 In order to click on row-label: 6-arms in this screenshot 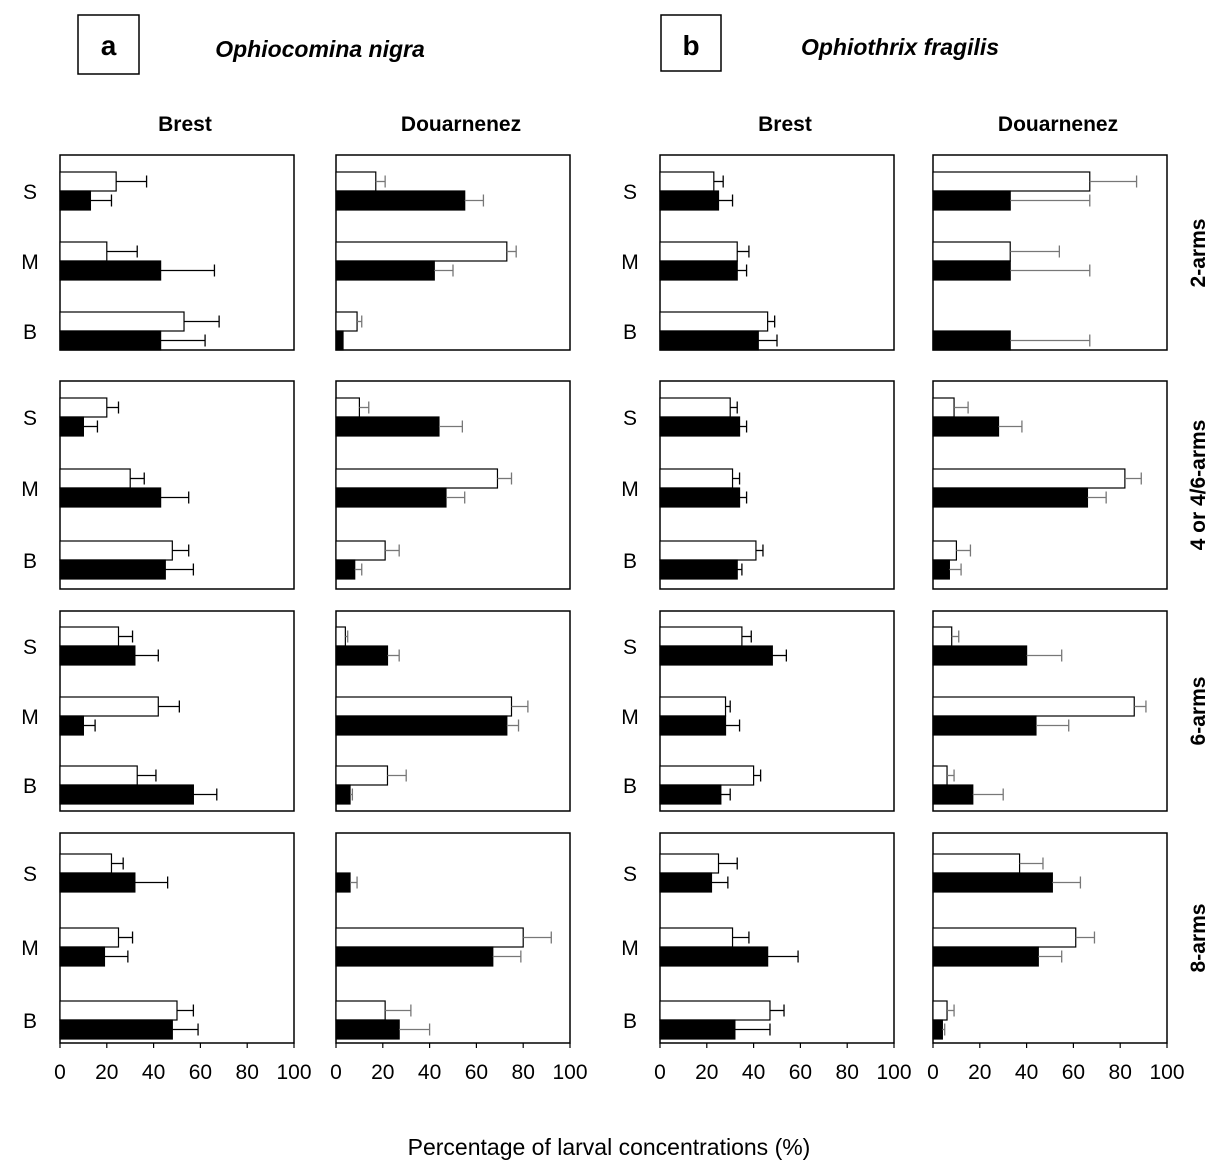, I will do `click(1198, 711)`.